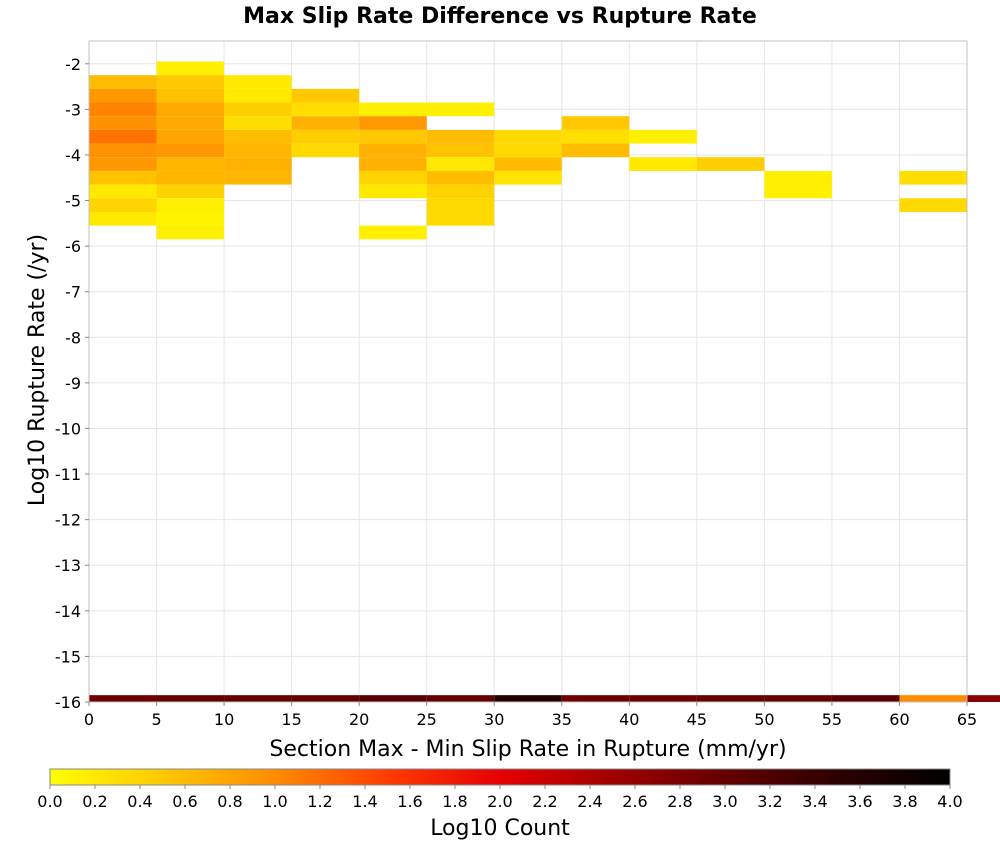  I want to click on y-tick-label: -3, so click(73, 109).